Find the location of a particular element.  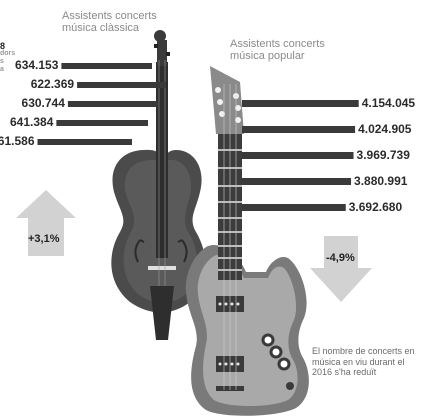

popular-year-label: 2013 is located at coordinates (265, 94).